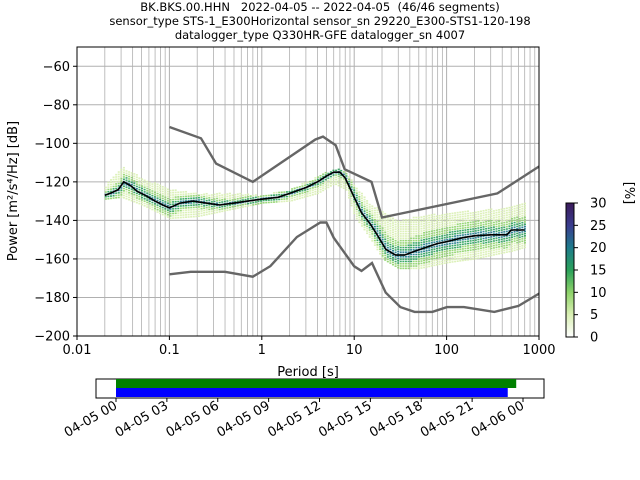  I want to click on timeline-tick-label: 04-05 06, so click(193, 419).